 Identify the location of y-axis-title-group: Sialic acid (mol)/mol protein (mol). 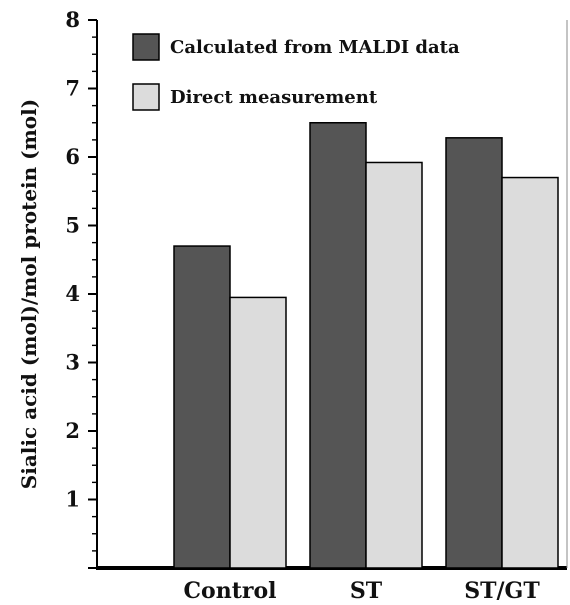
(29, 294).